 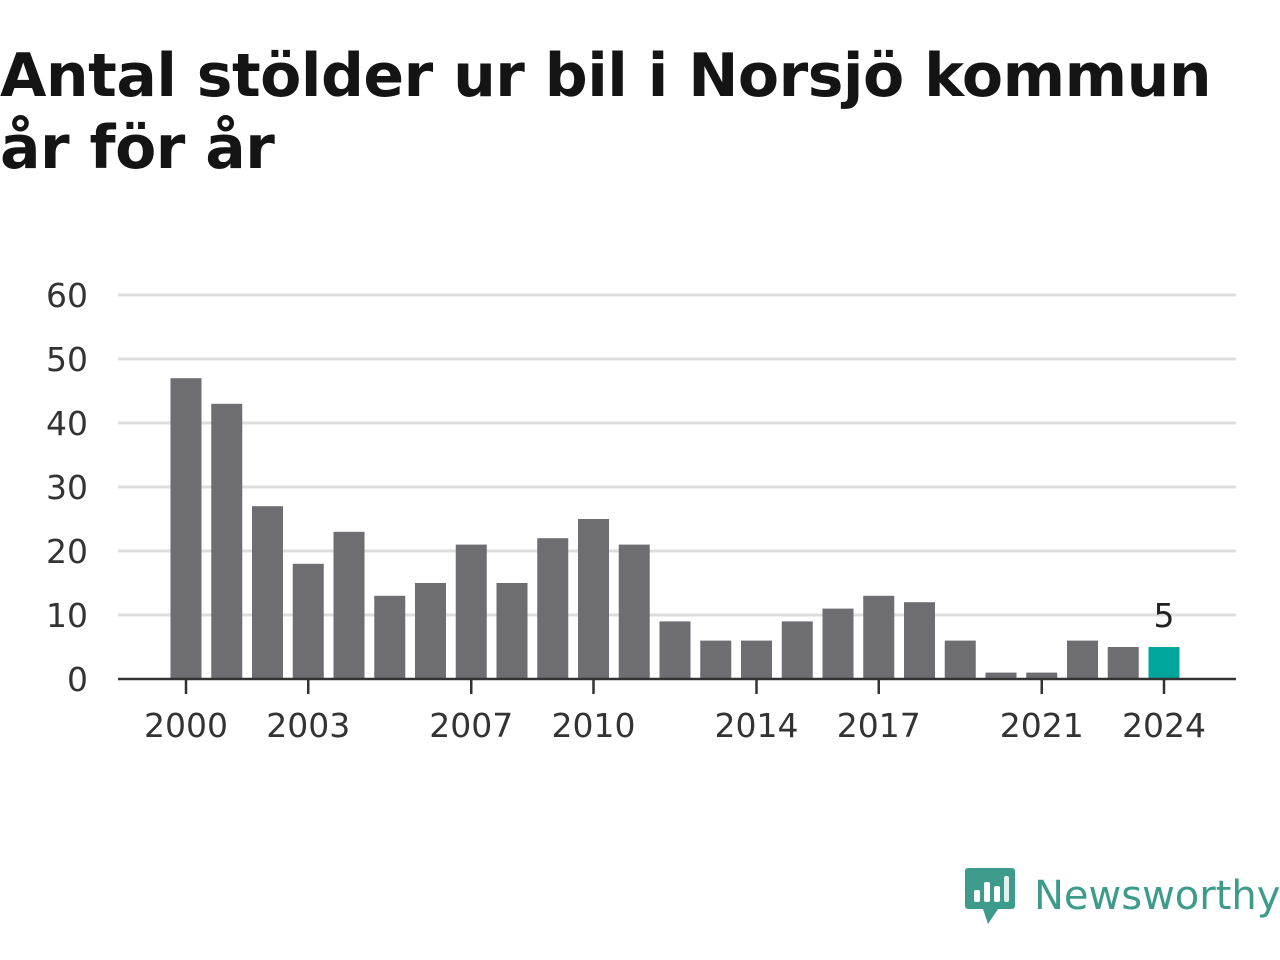 What do you see at coordinates (186, 528) in the screenshot?
I see `bar-2000` at bounding box center [186, 528].